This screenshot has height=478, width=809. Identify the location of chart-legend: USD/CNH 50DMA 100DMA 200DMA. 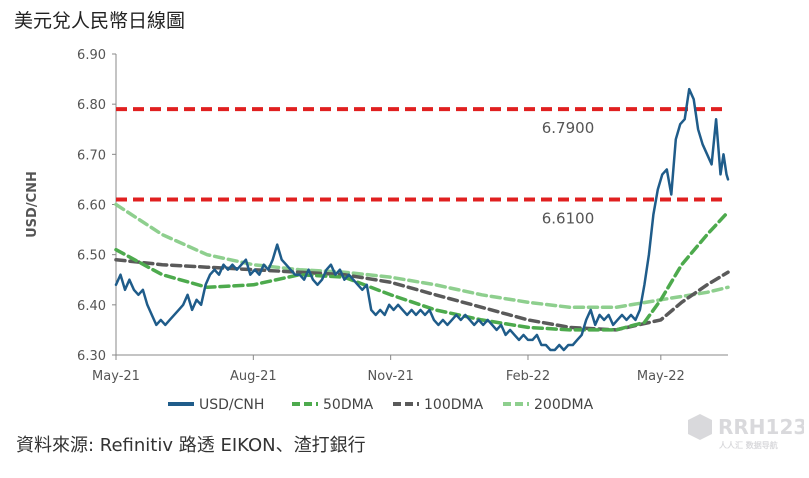
(381, 405).